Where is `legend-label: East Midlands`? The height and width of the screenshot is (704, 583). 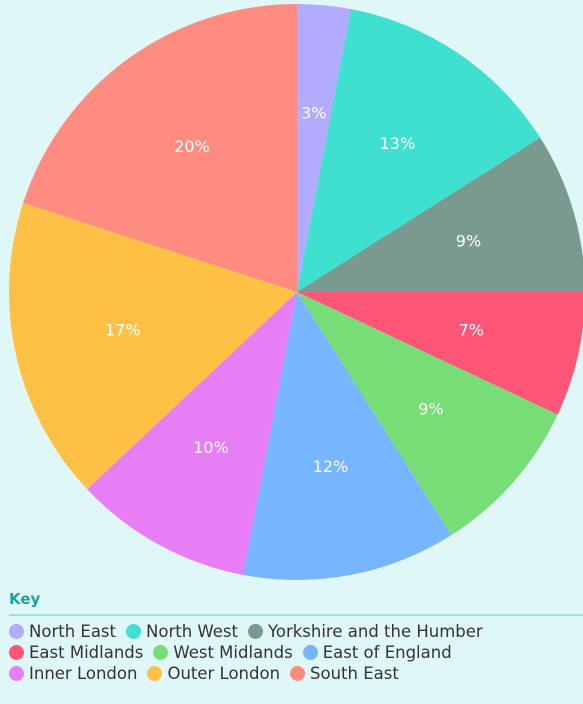 legend-label: East Midlands is located at coordinates (86, 652).